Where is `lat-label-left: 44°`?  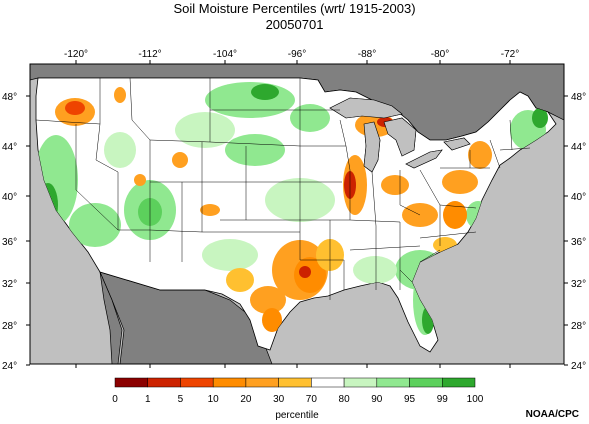 lat-label-left: 44° is located at coordinates (9, 147).